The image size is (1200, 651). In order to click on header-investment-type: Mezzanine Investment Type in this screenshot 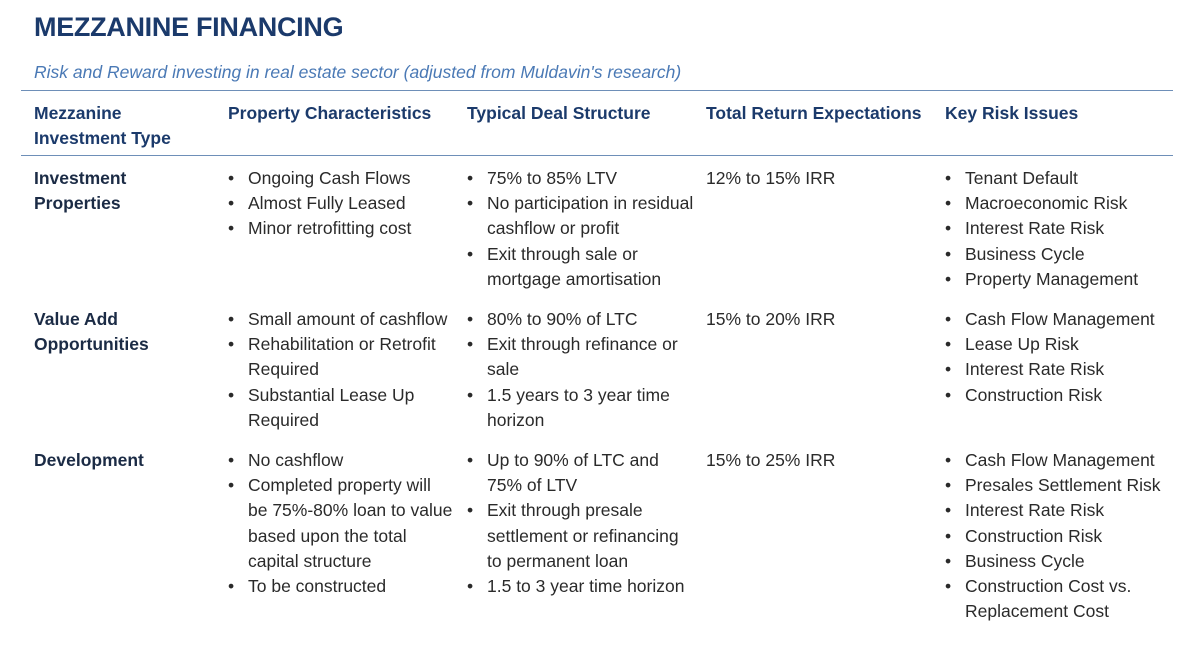, I will do `click(102, 125)`.